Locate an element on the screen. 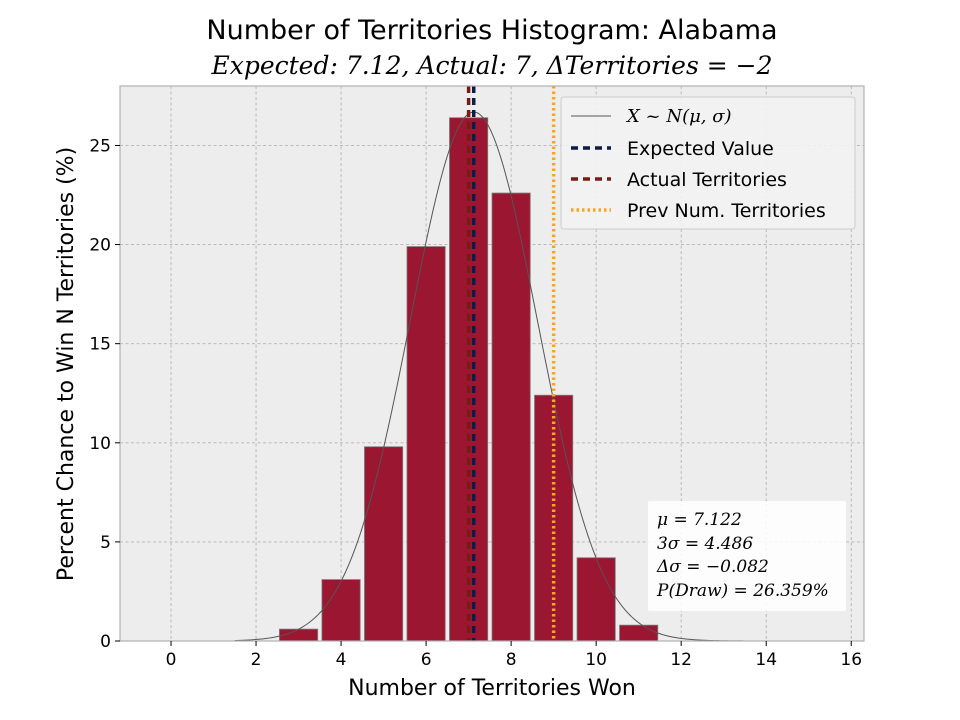  x-tick-label-12: 12 is located at coordinates (681, 660).